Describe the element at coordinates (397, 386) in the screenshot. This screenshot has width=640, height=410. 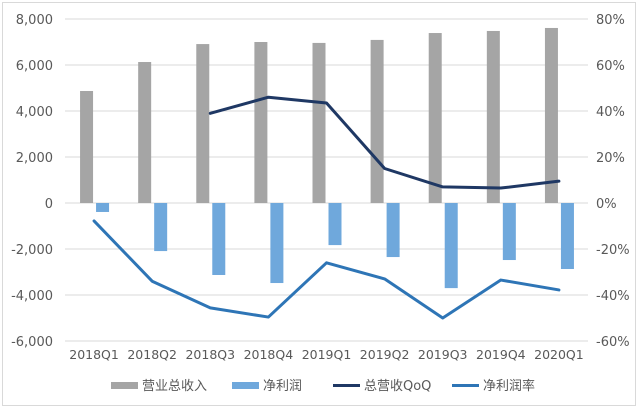
I see `legend-label: 总营收QoQ` at that location.